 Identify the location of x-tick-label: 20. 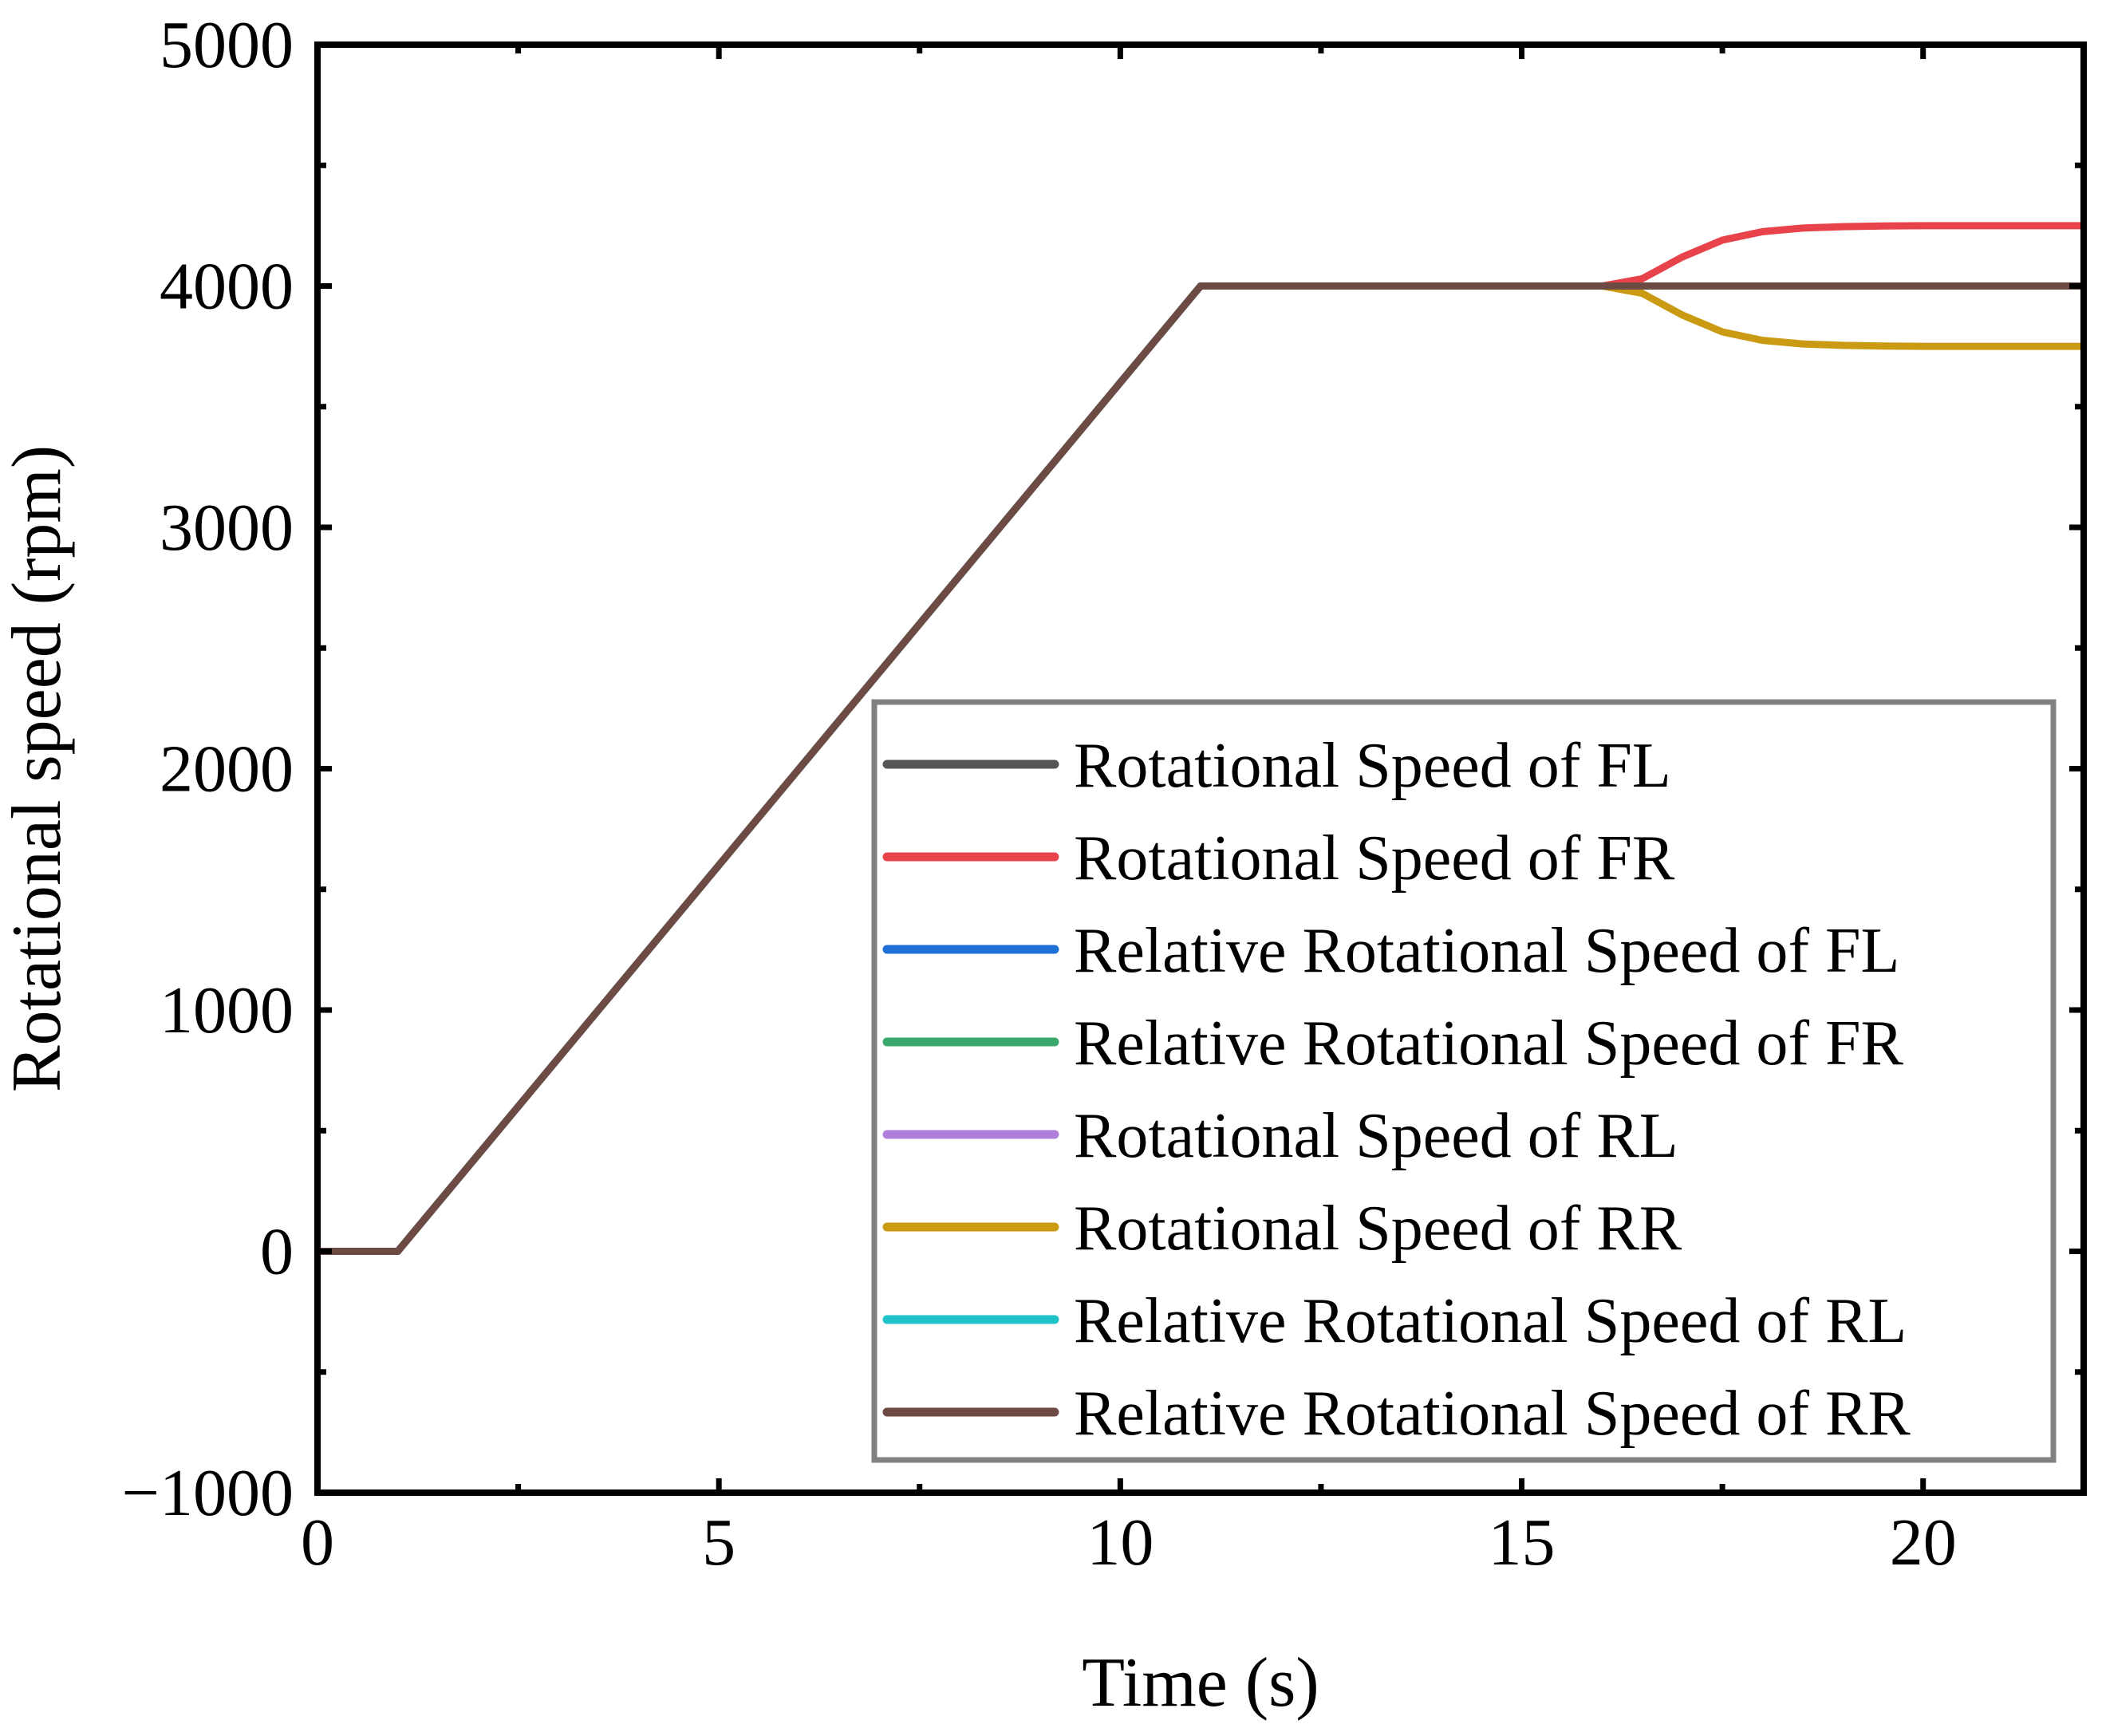
(1924, 1542).